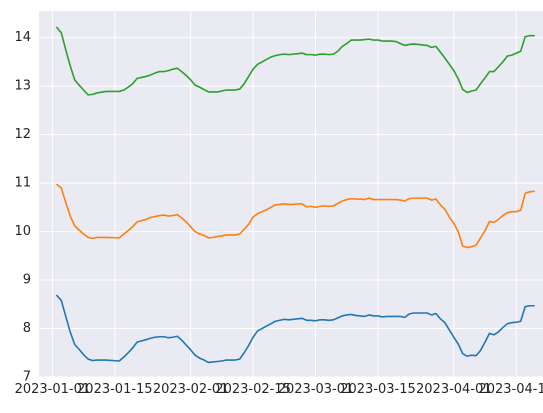  Describe the element at coordinates (27, 328) in the screenshot. I see `y-tick-label: 8` at that location.